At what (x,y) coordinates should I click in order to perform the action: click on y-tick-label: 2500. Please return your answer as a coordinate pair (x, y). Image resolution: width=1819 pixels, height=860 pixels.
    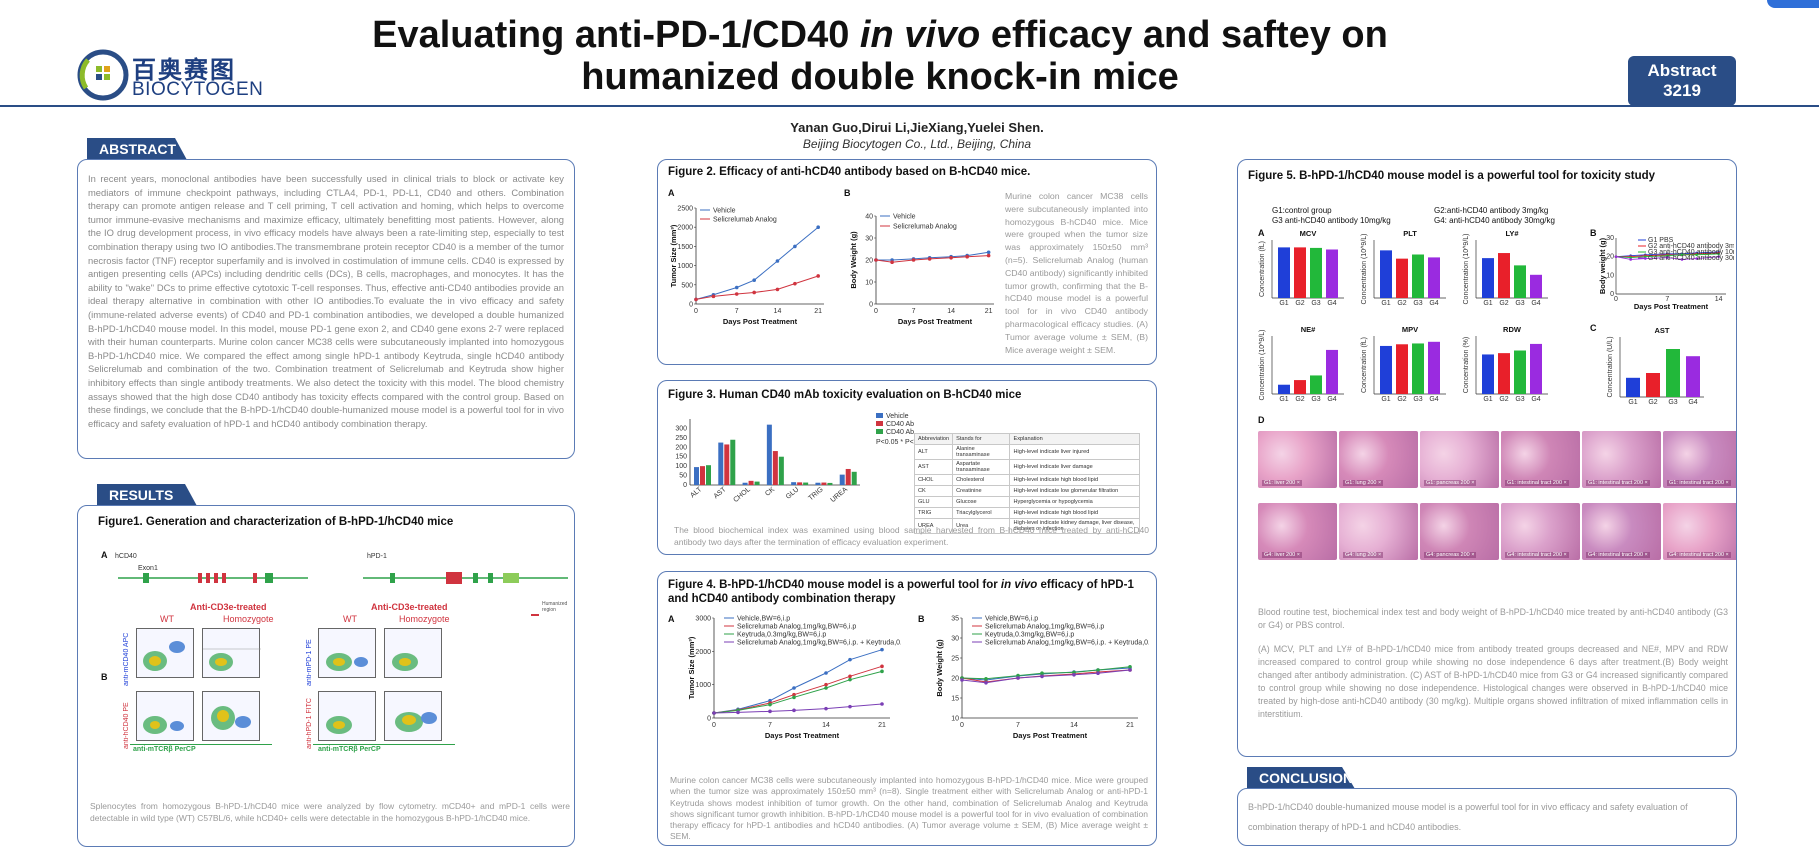
    Looking at the image, I should click on (685, 209).